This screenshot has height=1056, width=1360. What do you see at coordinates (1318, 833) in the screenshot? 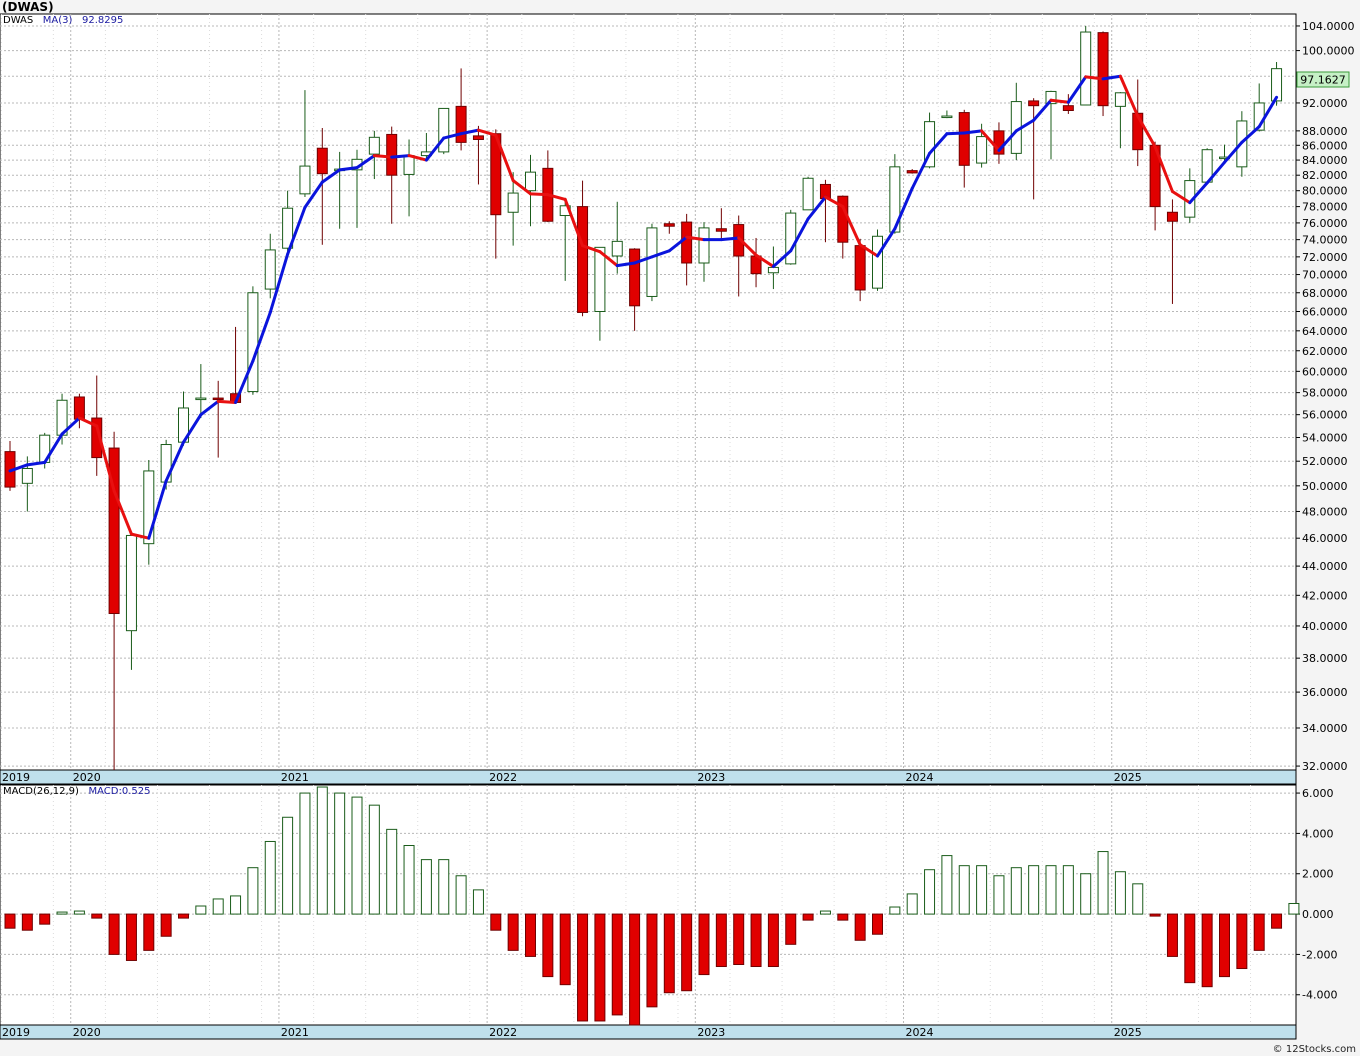
I see `macd-y-tick-label: 4.000` at bounding box center [1318, 833].